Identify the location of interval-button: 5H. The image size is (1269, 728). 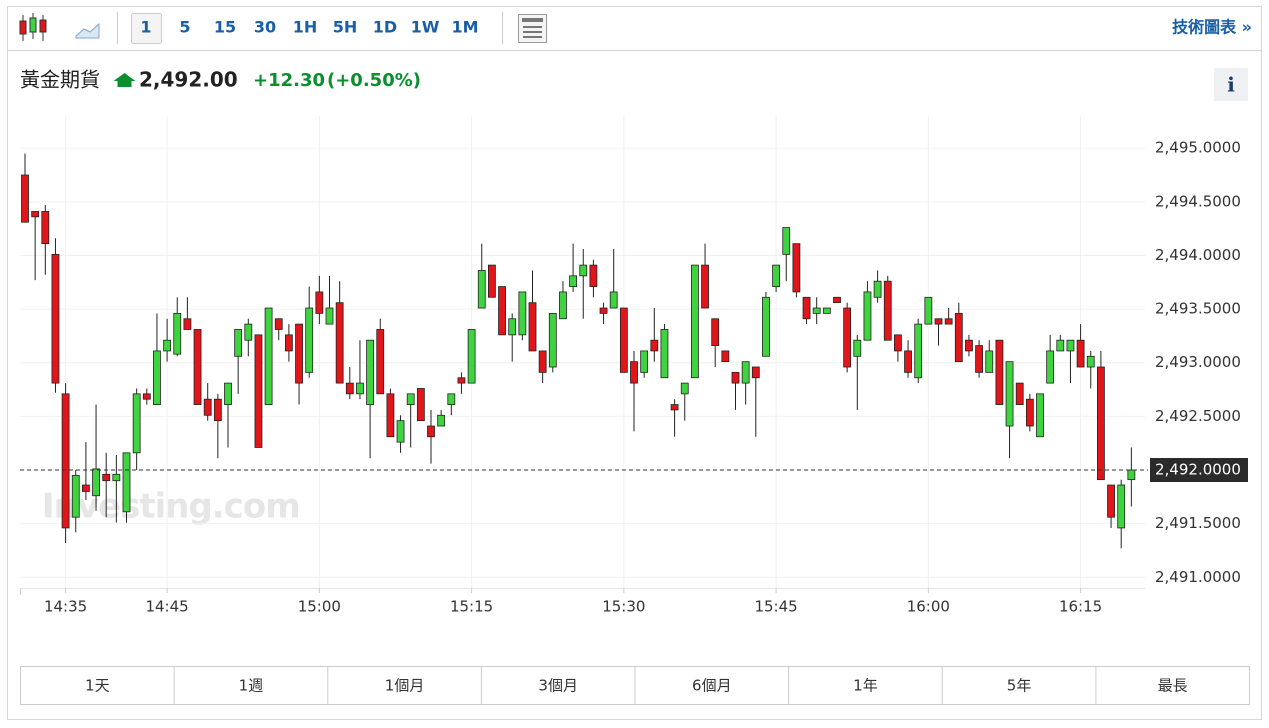
(345, 27).